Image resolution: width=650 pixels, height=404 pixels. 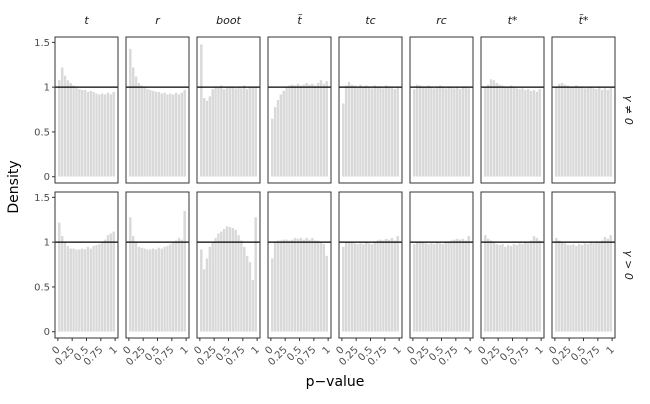 What do you see at coordinates (42, 43) in the screenshot?
I see `y-tick-label: 1.5` at bounding box center [42, 43].